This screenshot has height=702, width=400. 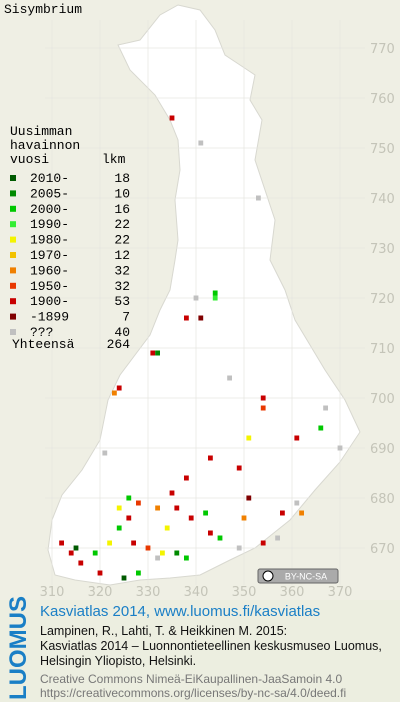 What do you see at coordinates (52, 592) in the screenshot?
I see `x-tick-label: 310` at bounding box center [52, 592].